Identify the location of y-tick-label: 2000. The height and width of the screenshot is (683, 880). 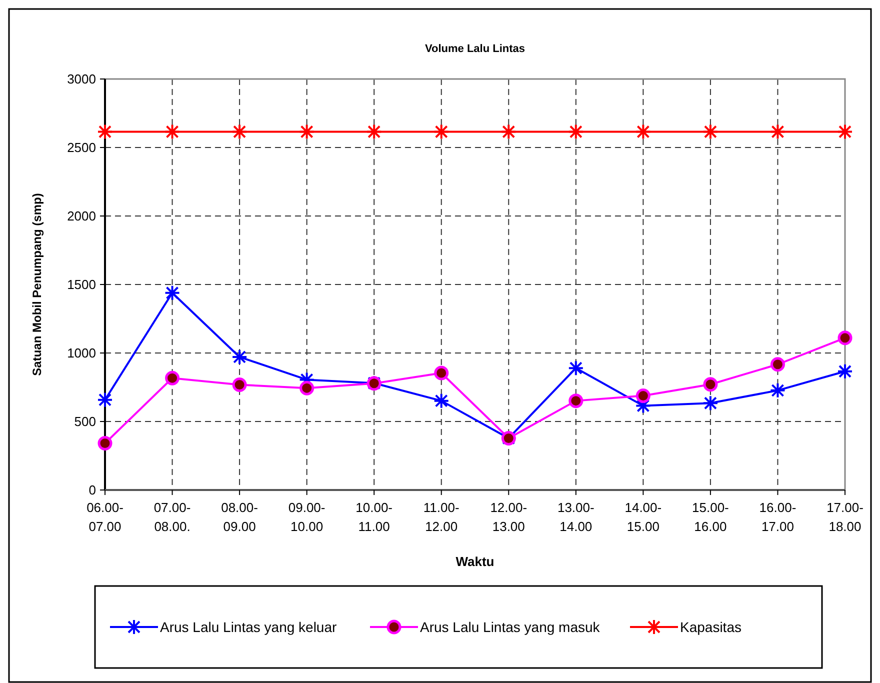
(81, 216).